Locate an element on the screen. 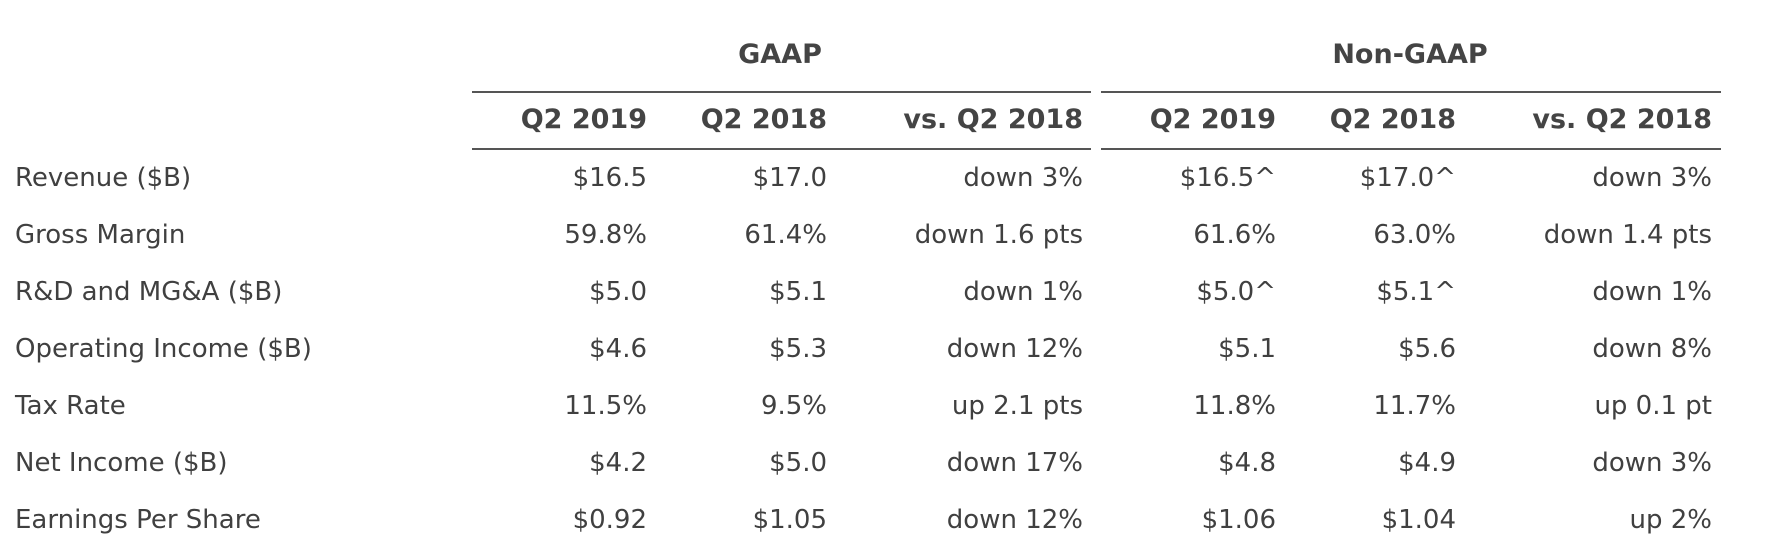 The height and width of the screenshot is (549, 1765). table-cell: 11.8% is located at coordinates (1234, 406).